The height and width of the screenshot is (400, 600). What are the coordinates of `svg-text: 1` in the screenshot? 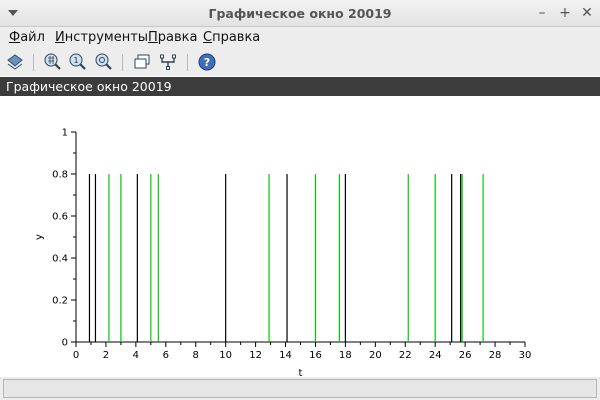 It's located at (75, 60).